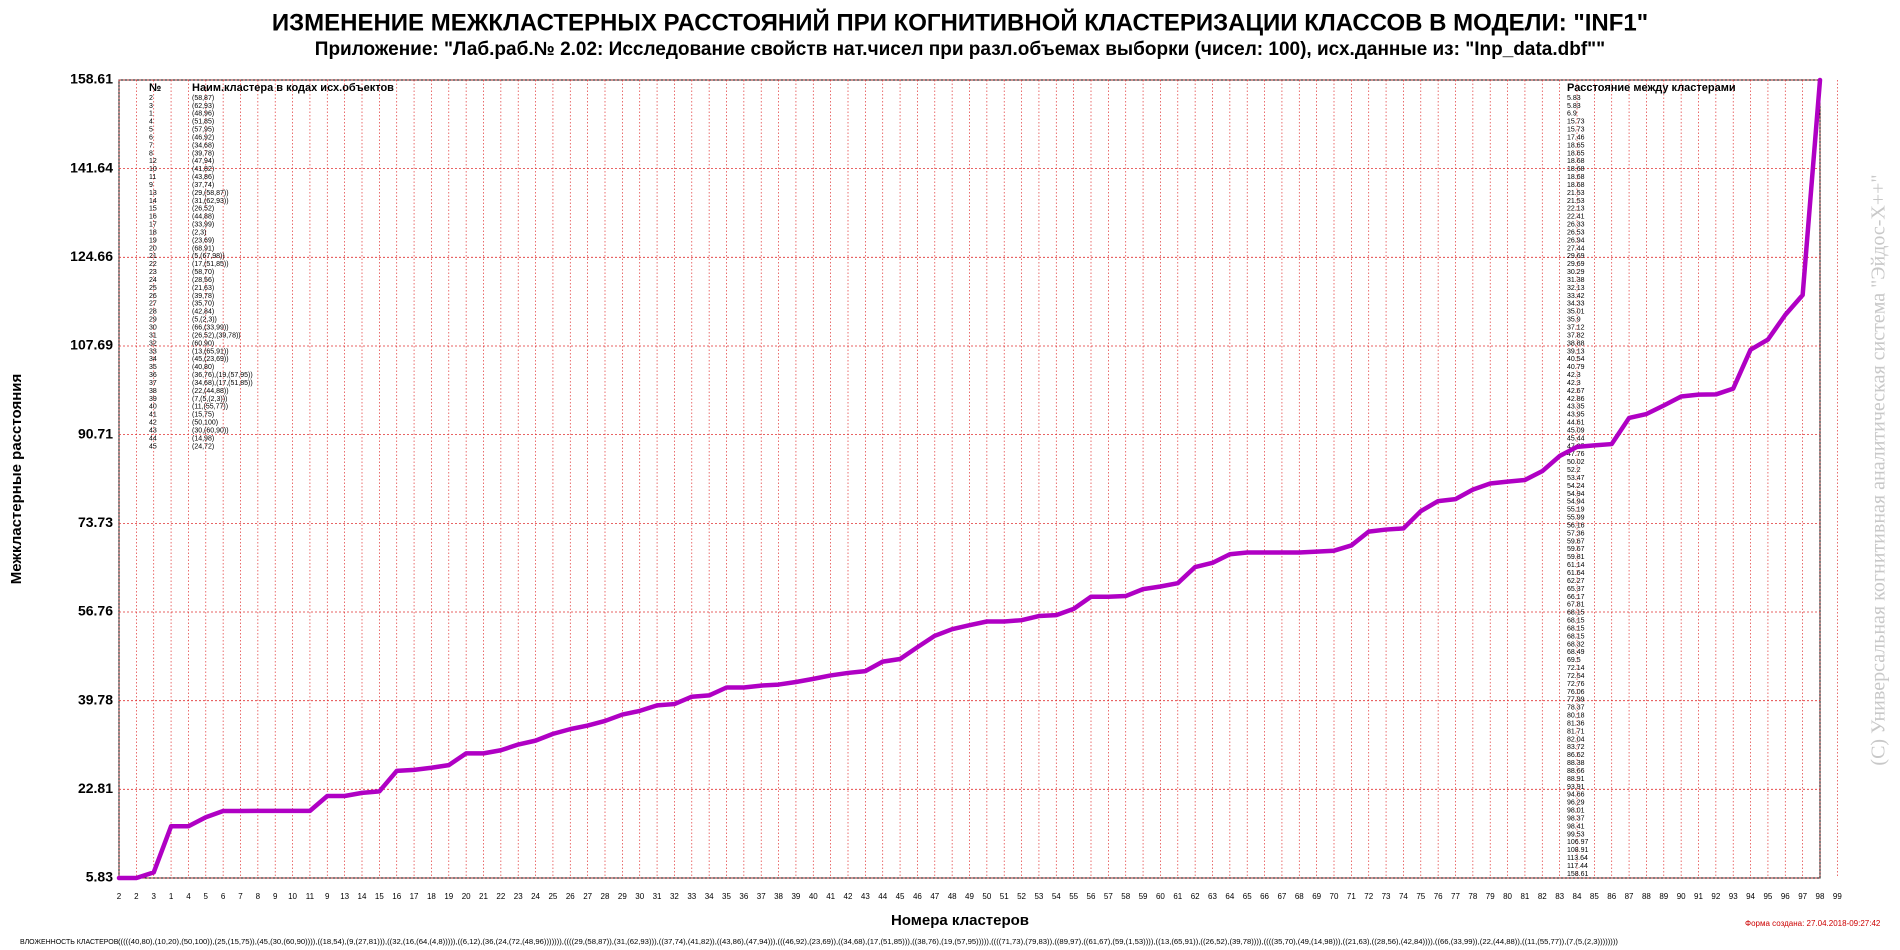  What do you see at coordinates (1785, 896) in the screenshot?
I see `x-tick-label: 96` at bounding box center [1785, 896].